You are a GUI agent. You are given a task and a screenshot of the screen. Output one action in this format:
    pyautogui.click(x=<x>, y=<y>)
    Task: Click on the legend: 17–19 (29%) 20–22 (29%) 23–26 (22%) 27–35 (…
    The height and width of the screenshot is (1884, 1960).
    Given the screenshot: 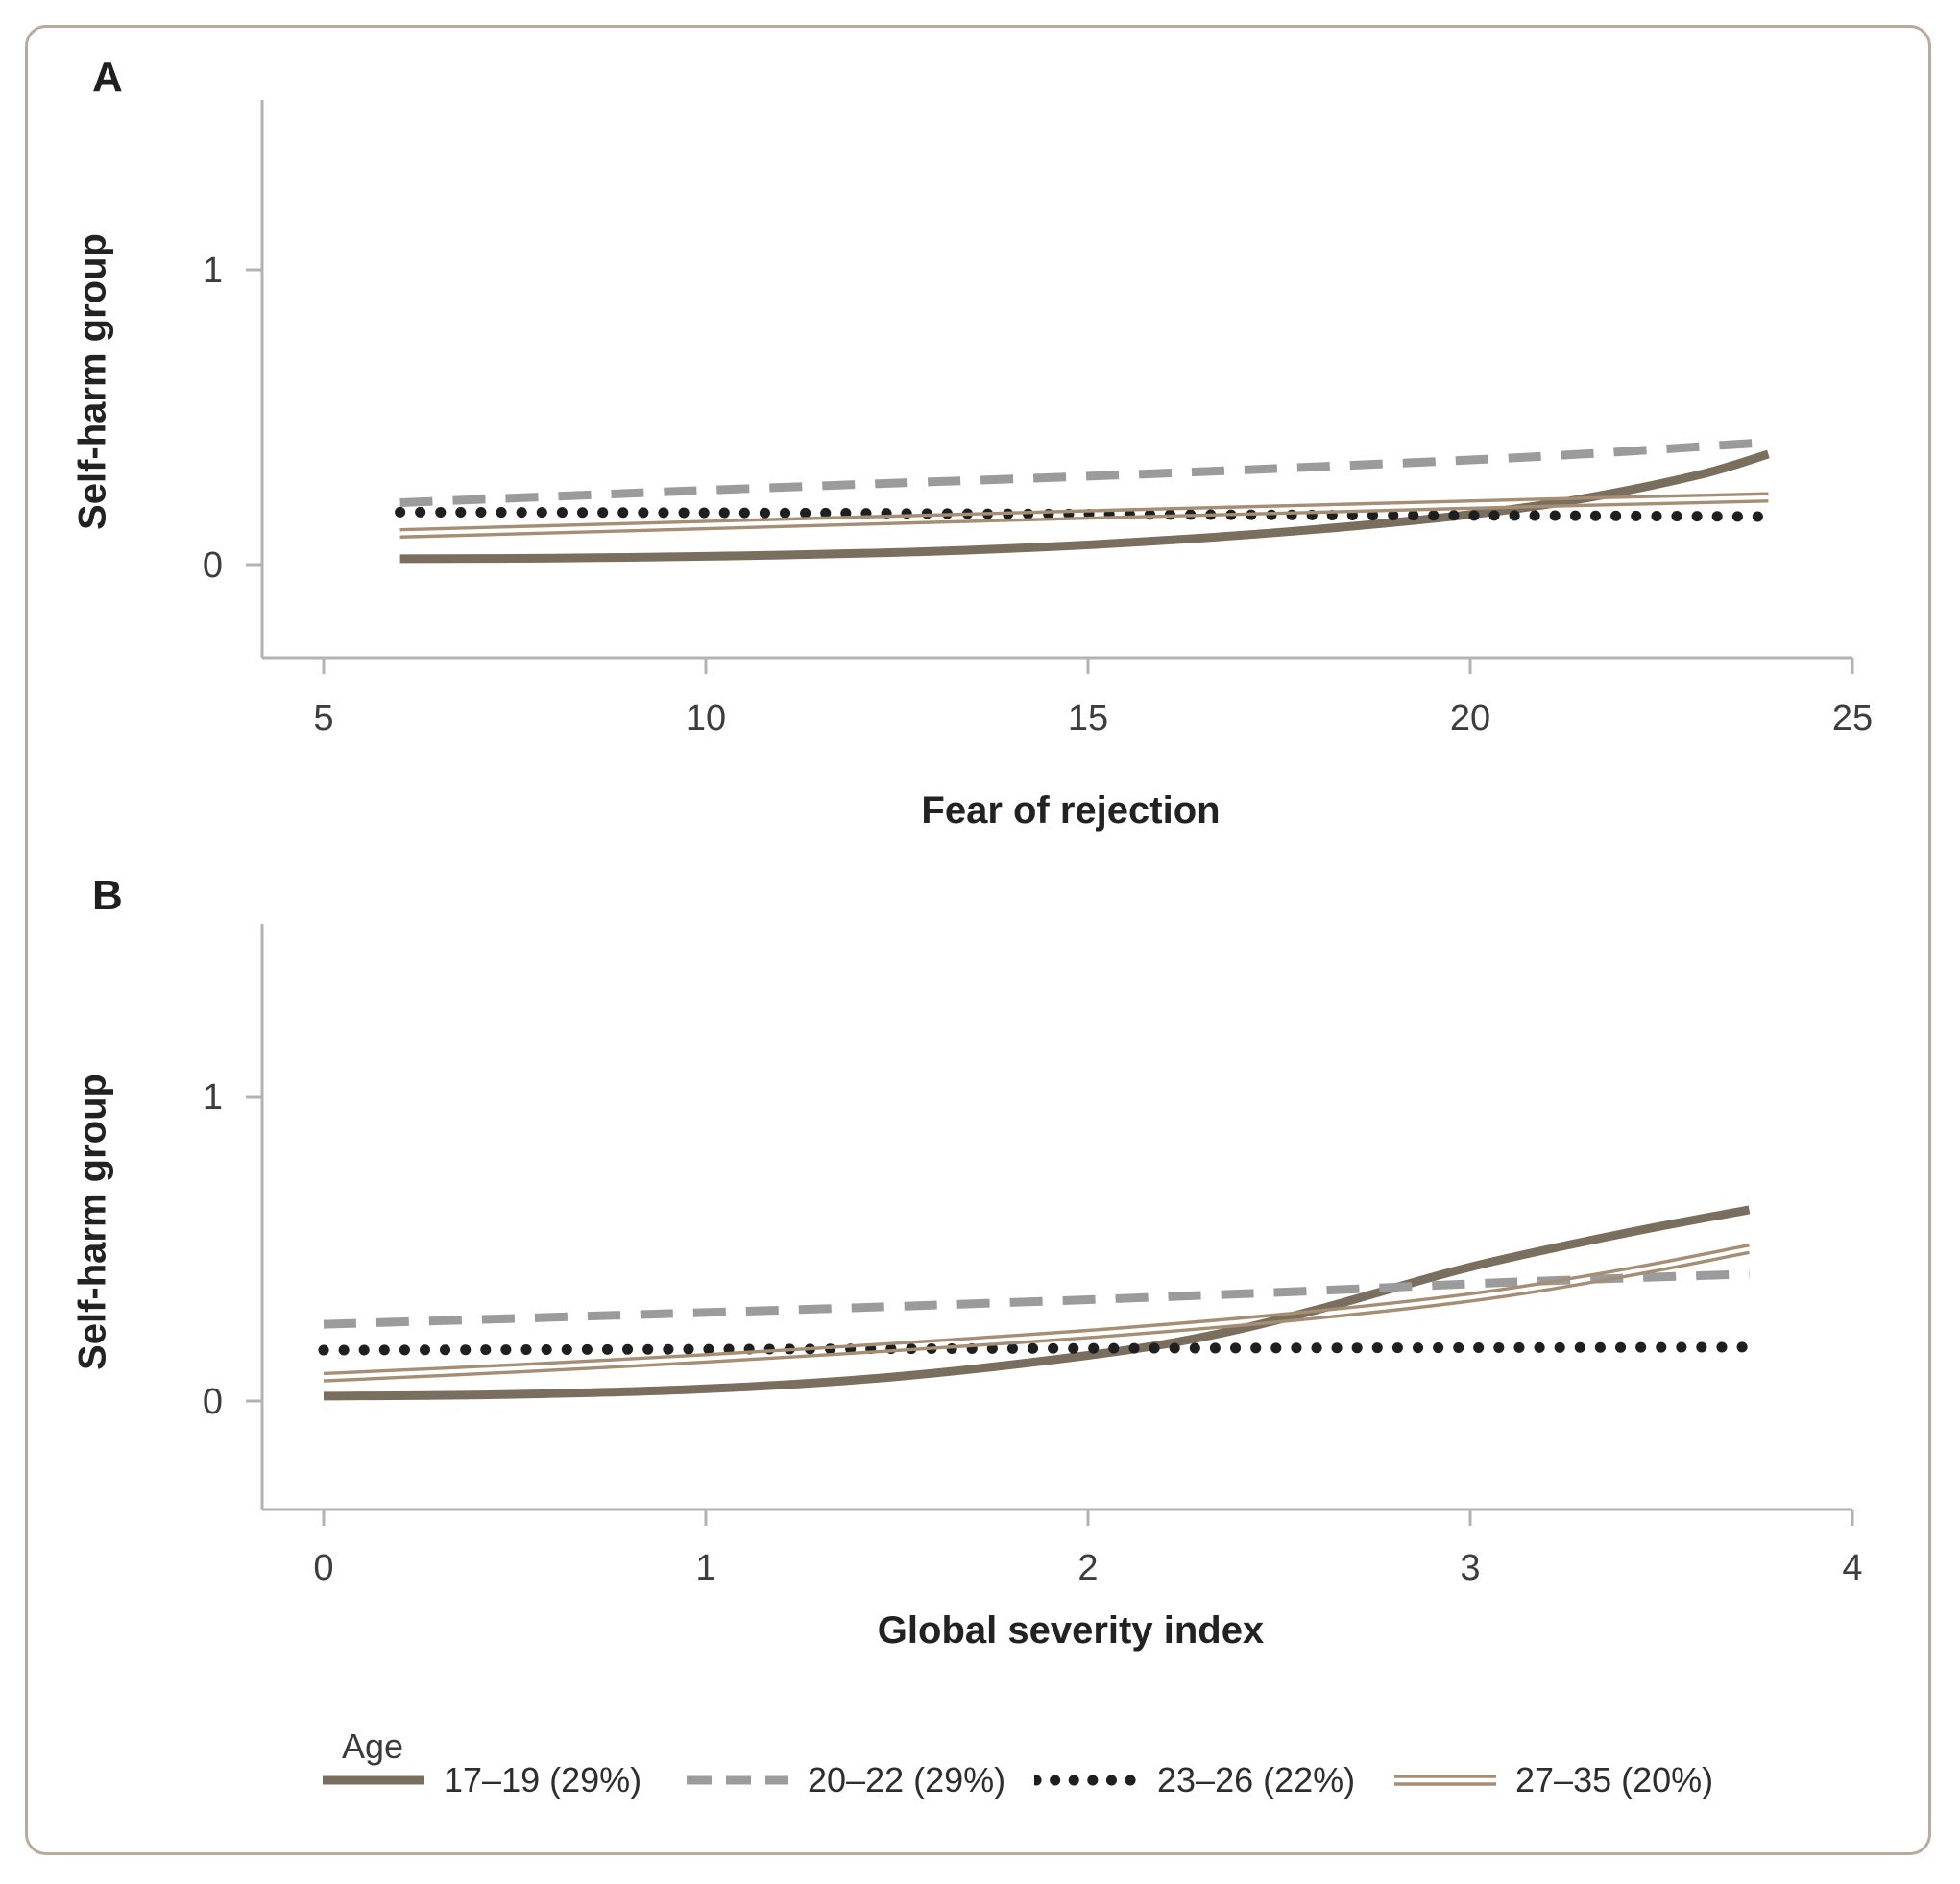 What is the action you would take?
    pyautogui.click(x=980, y=1780)
    